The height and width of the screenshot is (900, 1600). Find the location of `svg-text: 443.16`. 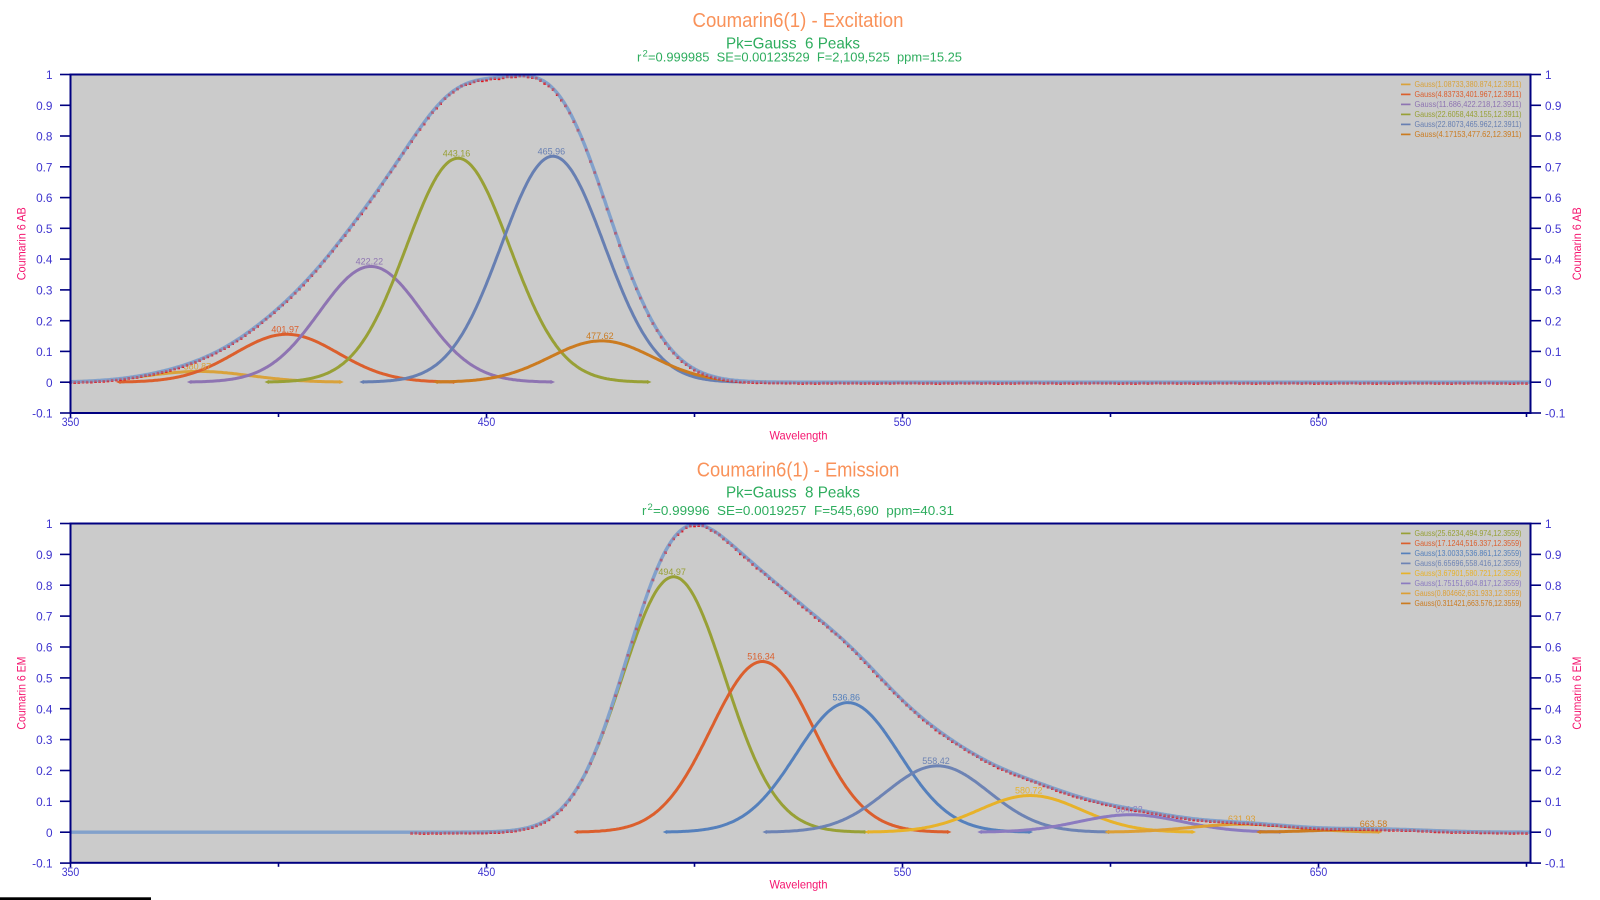

svg-text: 443.16 is located at coordinates (457, 153).